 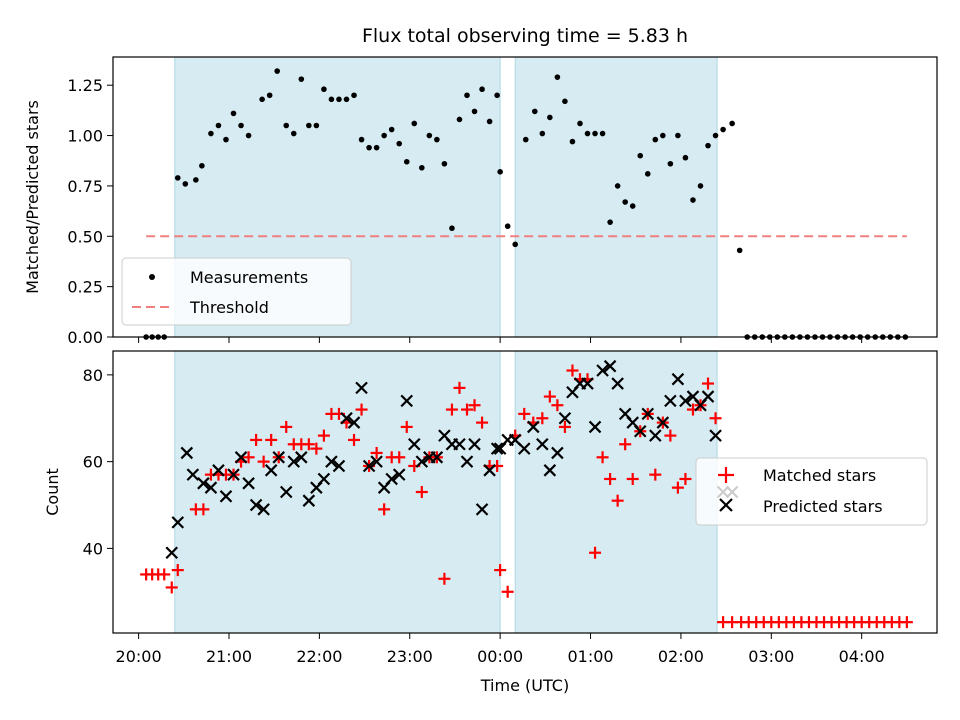 What do you see at coordinates (139, 656) in the screenshot?
I see `x-tick-label: 20:00` at bounding box center [139, 656].